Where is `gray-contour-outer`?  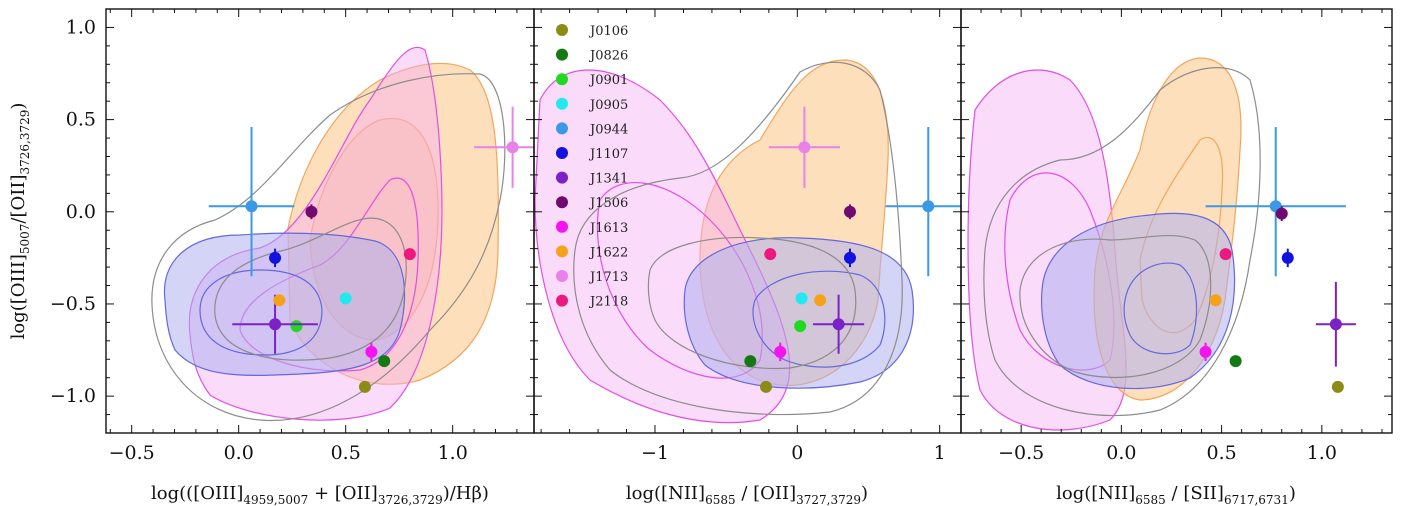 gray-contour-outer is located at coordinates (1122, 242).